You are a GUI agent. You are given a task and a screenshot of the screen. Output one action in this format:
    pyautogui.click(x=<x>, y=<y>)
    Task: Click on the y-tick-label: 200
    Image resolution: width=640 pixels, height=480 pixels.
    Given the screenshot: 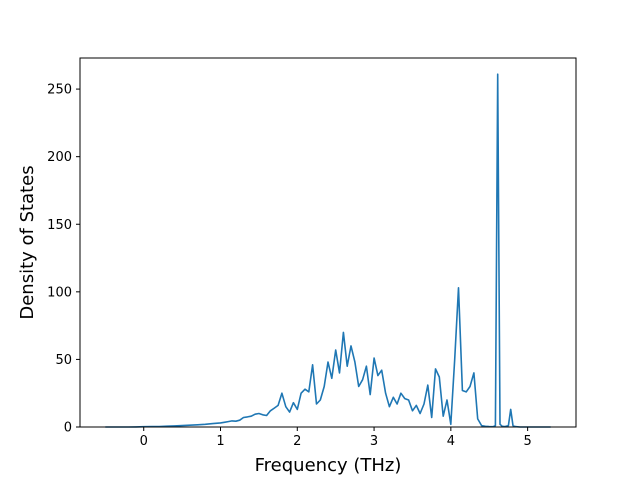 What is the action you would take?
    pyautogui.click(x=59, y=157)
    